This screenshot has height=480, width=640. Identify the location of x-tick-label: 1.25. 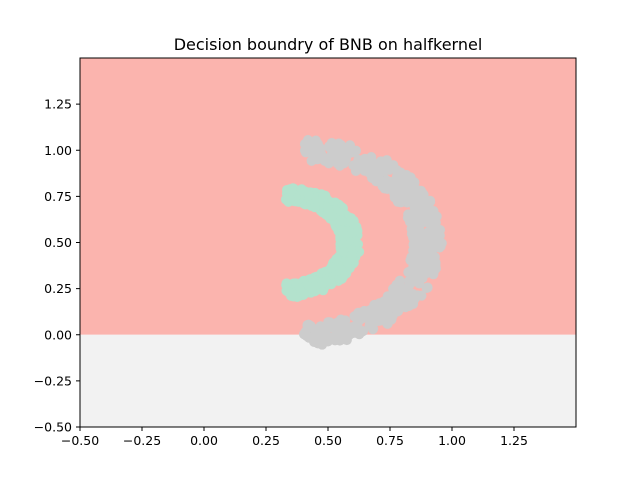
(514, 440).